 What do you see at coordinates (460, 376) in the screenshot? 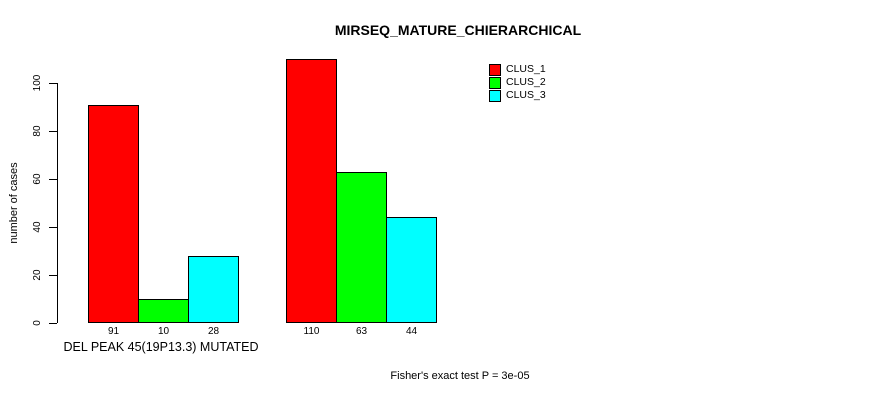
I see `fisher-test-annotation: Fisher's exact test P = 3e-05` at bounding box center [460, 376].